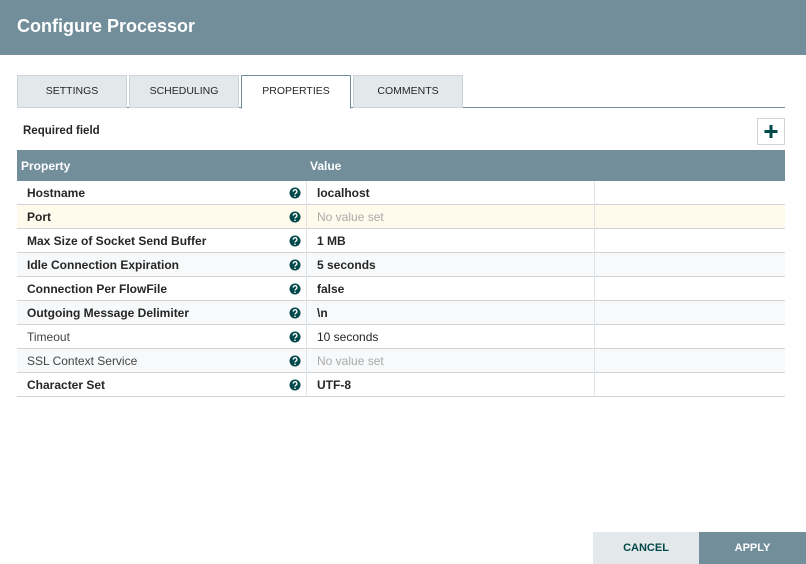  Describe the element at coordinates (331, 241) in the screenshot. I see `property-value: 1 MB` at that location.